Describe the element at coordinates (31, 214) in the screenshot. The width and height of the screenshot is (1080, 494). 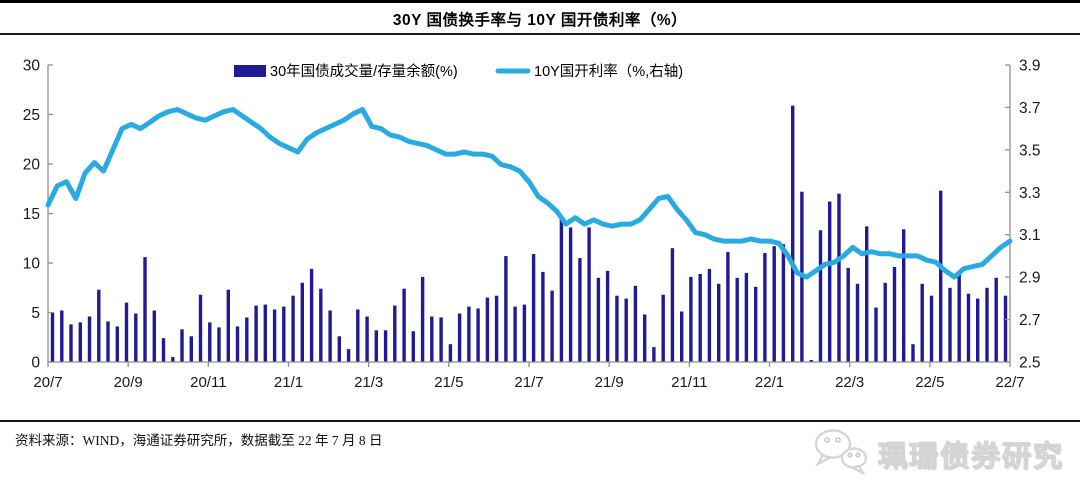
I see `left-axis-label: 15` at that location.